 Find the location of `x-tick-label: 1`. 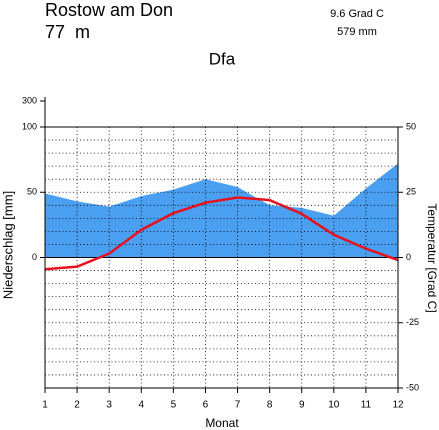

x-tick-label: 1 is located at coordinates (45, 405).